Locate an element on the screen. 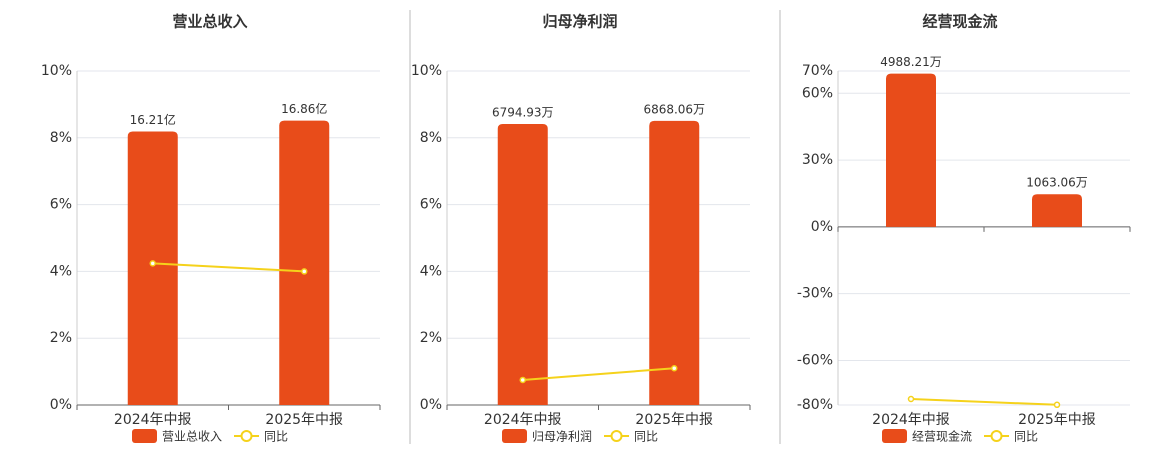 The width and height of the screenshot is (1160, 450). legend-label: 归母净利润 is located at coordinates (562, 437).